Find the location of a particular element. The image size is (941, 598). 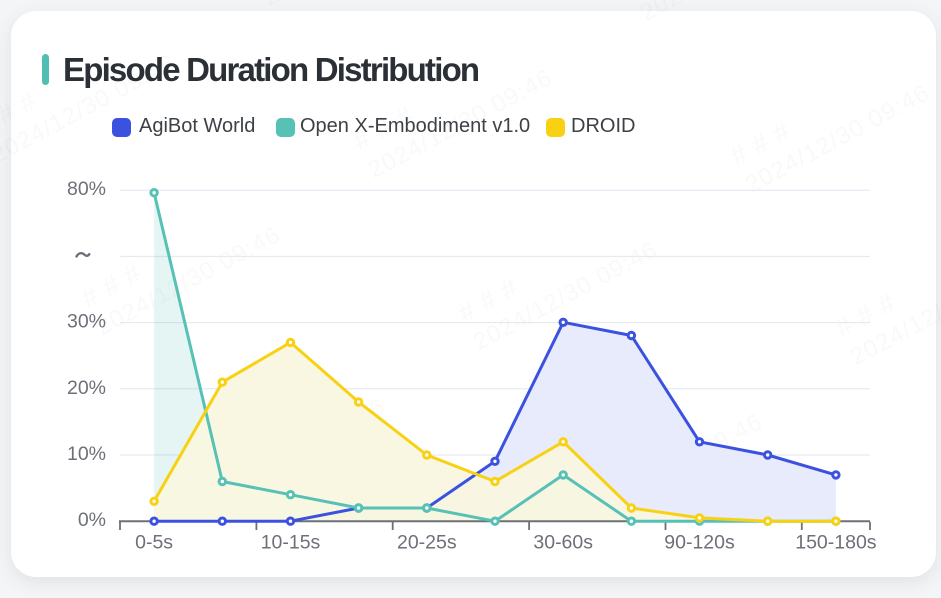

svg-text: 20-25s is located at coordinates (427, 542).